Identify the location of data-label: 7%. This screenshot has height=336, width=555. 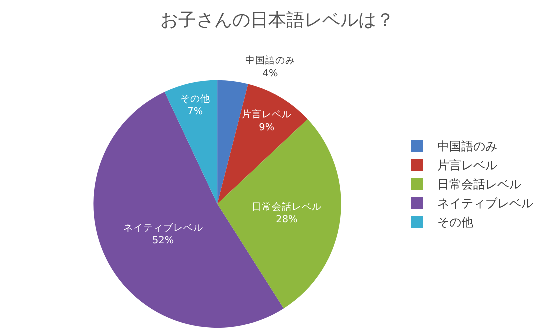
(196, 112).